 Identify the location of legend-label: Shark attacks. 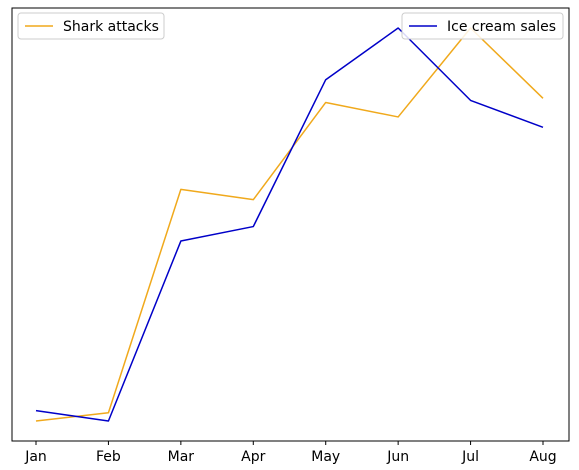
(111, 27).